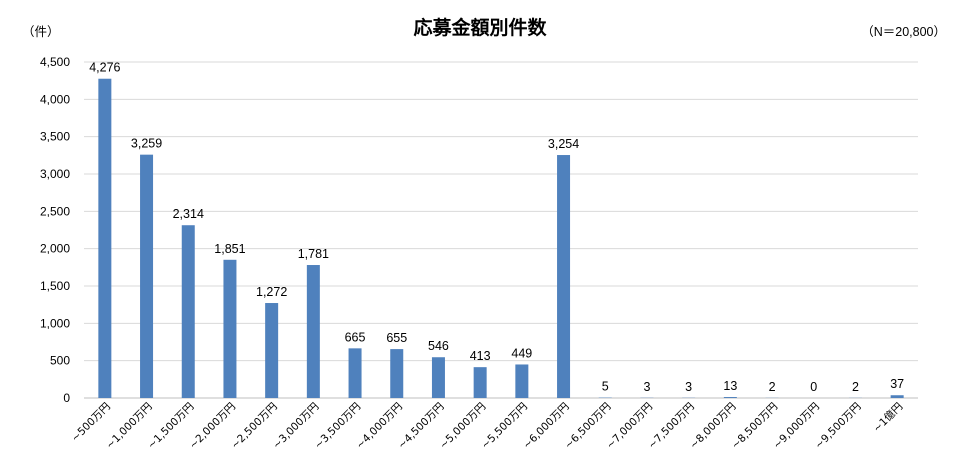 The height and width of the screenshot is (472, 970). Describe the element at coordinates (903, 32) in the screenshot. I see `sample-size-note: （N＝20,800）` at that location.